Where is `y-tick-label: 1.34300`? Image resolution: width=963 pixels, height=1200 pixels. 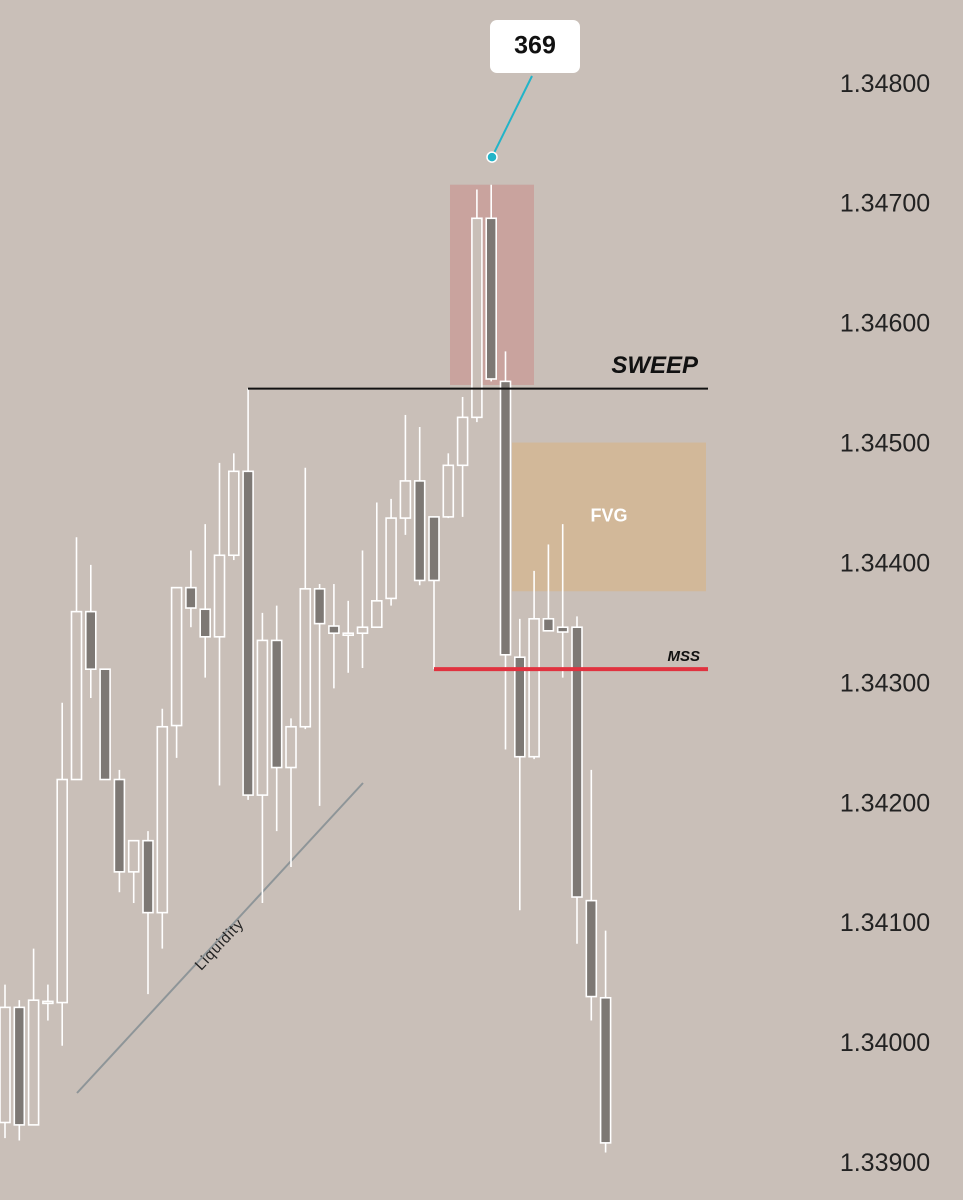
y-tick-label: 1.34300 is located at coordinates (885, 683).